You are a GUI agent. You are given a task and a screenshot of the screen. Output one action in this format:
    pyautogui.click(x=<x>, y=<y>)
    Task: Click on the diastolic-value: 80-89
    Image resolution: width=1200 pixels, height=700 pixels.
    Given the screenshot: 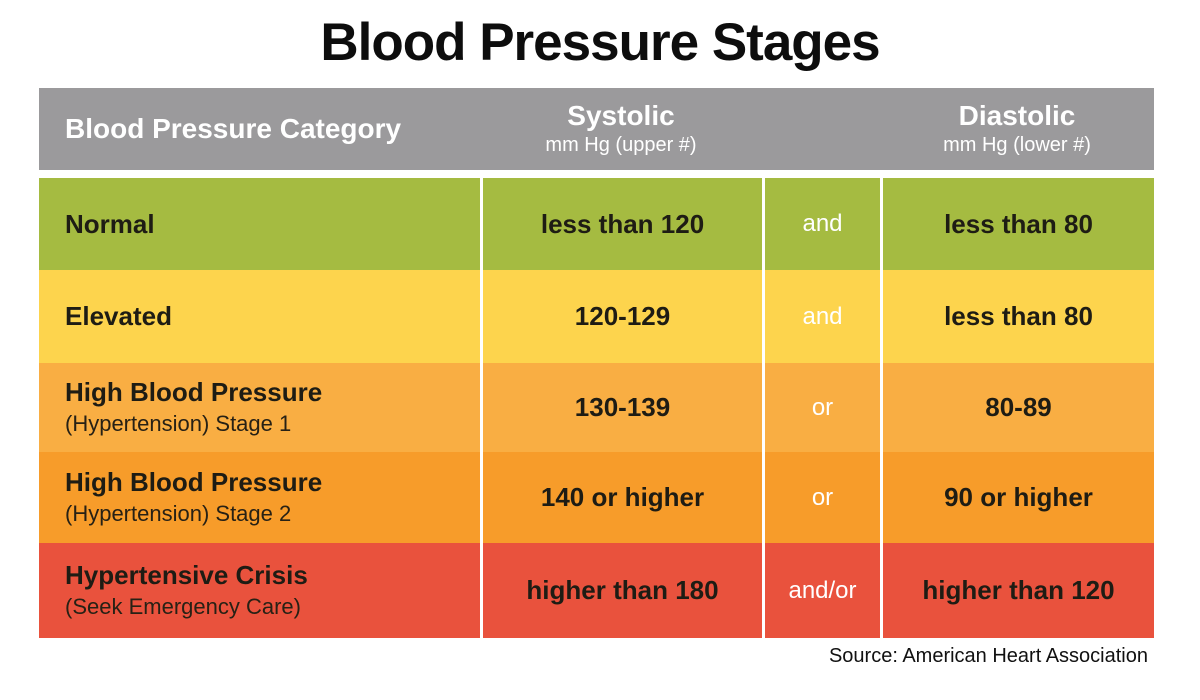 What is the action you would take?
    pyautogui.click(x=1017, y=407)
    